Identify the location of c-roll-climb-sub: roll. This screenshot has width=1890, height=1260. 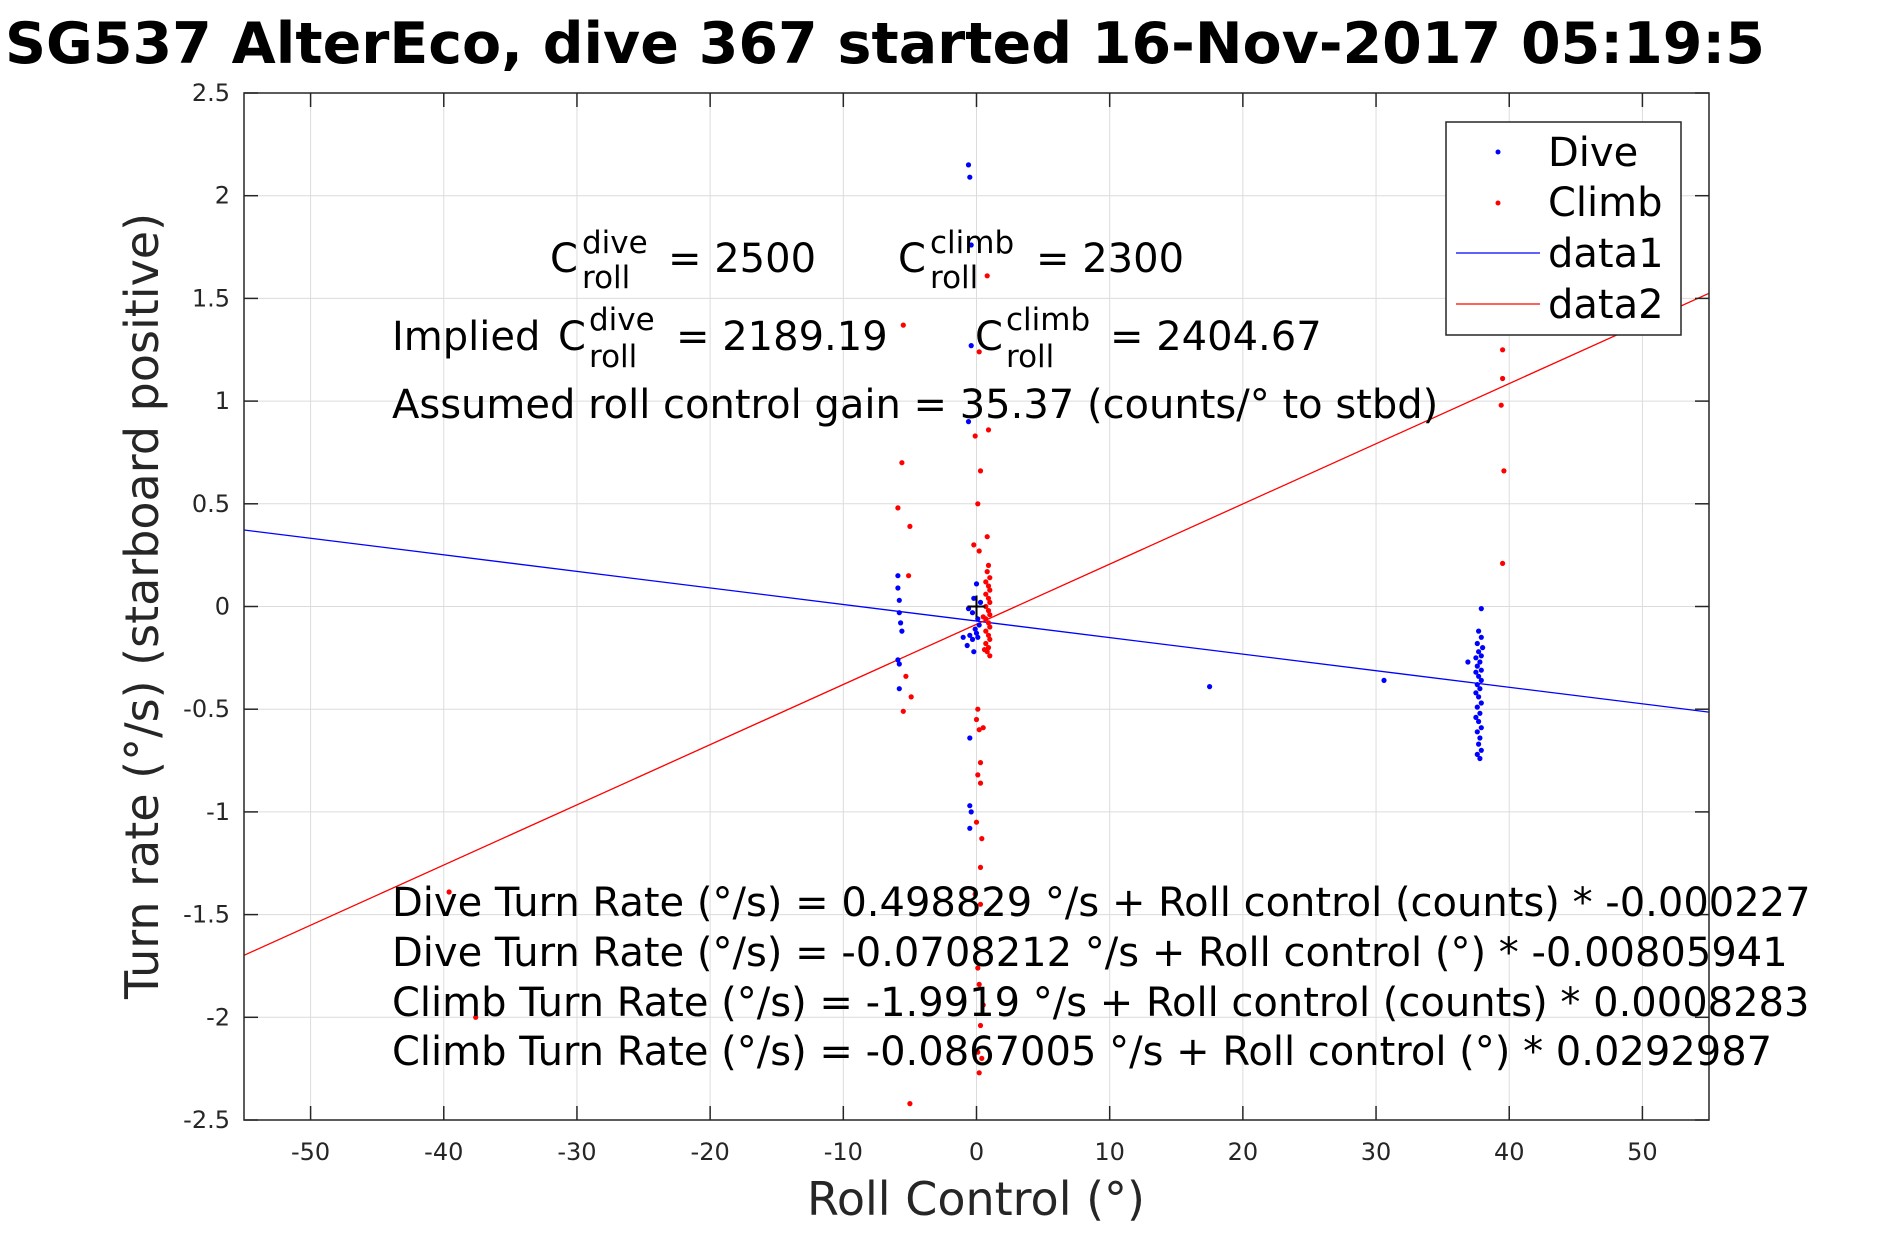
(954, 278).